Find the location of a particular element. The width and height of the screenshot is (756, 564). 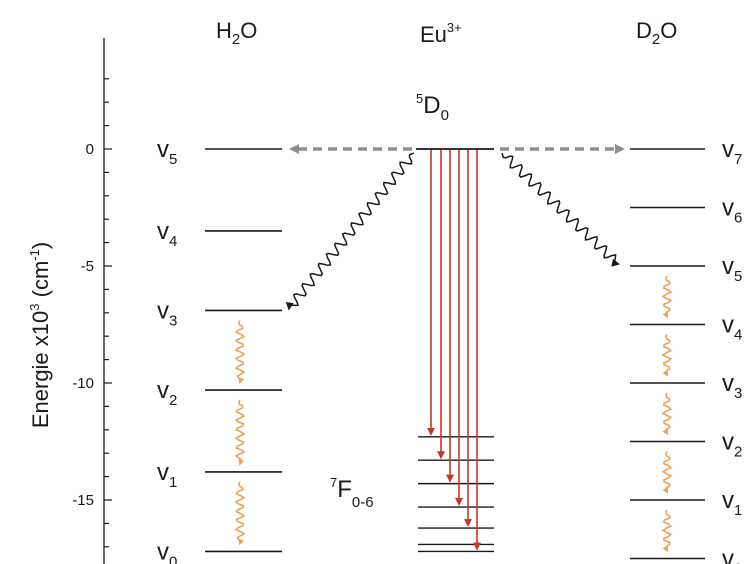

nonradiative-transfer-arrows is located at coordinates (452, 231).